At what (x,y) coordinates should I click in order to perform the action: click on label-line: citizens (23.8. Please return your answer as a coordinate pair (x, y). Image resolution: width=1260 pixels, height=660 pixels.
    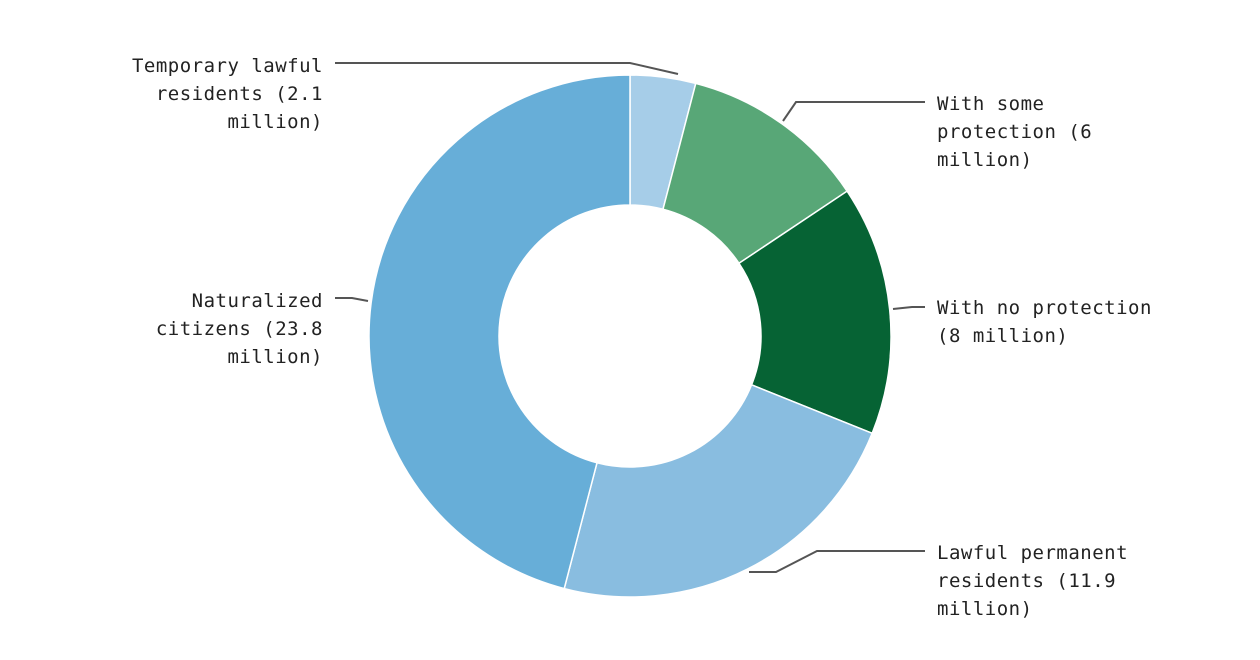
    Looking at the image, I should click on (239, 329).